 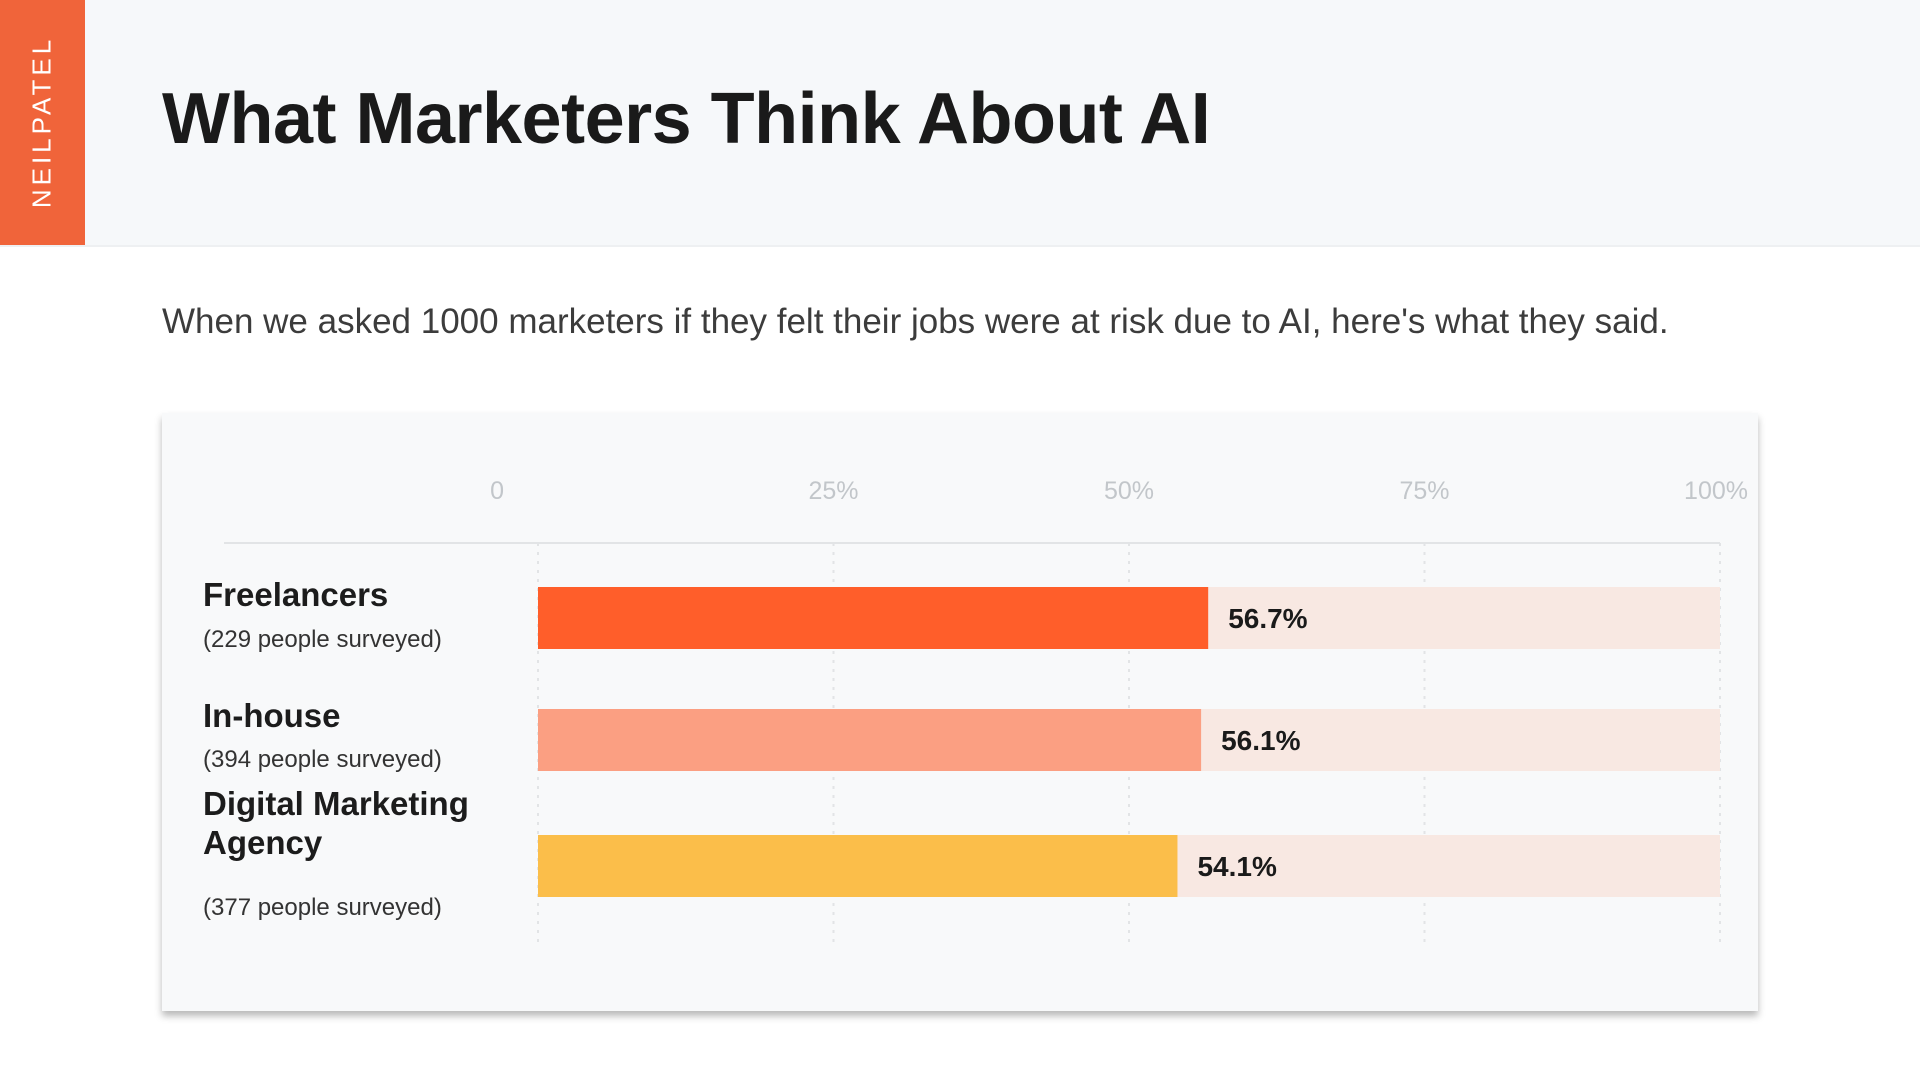 What do you see at coordinates (1236, 866) in the screenshot?
I see `bar-value-label: 54.1%` at bounding box center [1236, 866].